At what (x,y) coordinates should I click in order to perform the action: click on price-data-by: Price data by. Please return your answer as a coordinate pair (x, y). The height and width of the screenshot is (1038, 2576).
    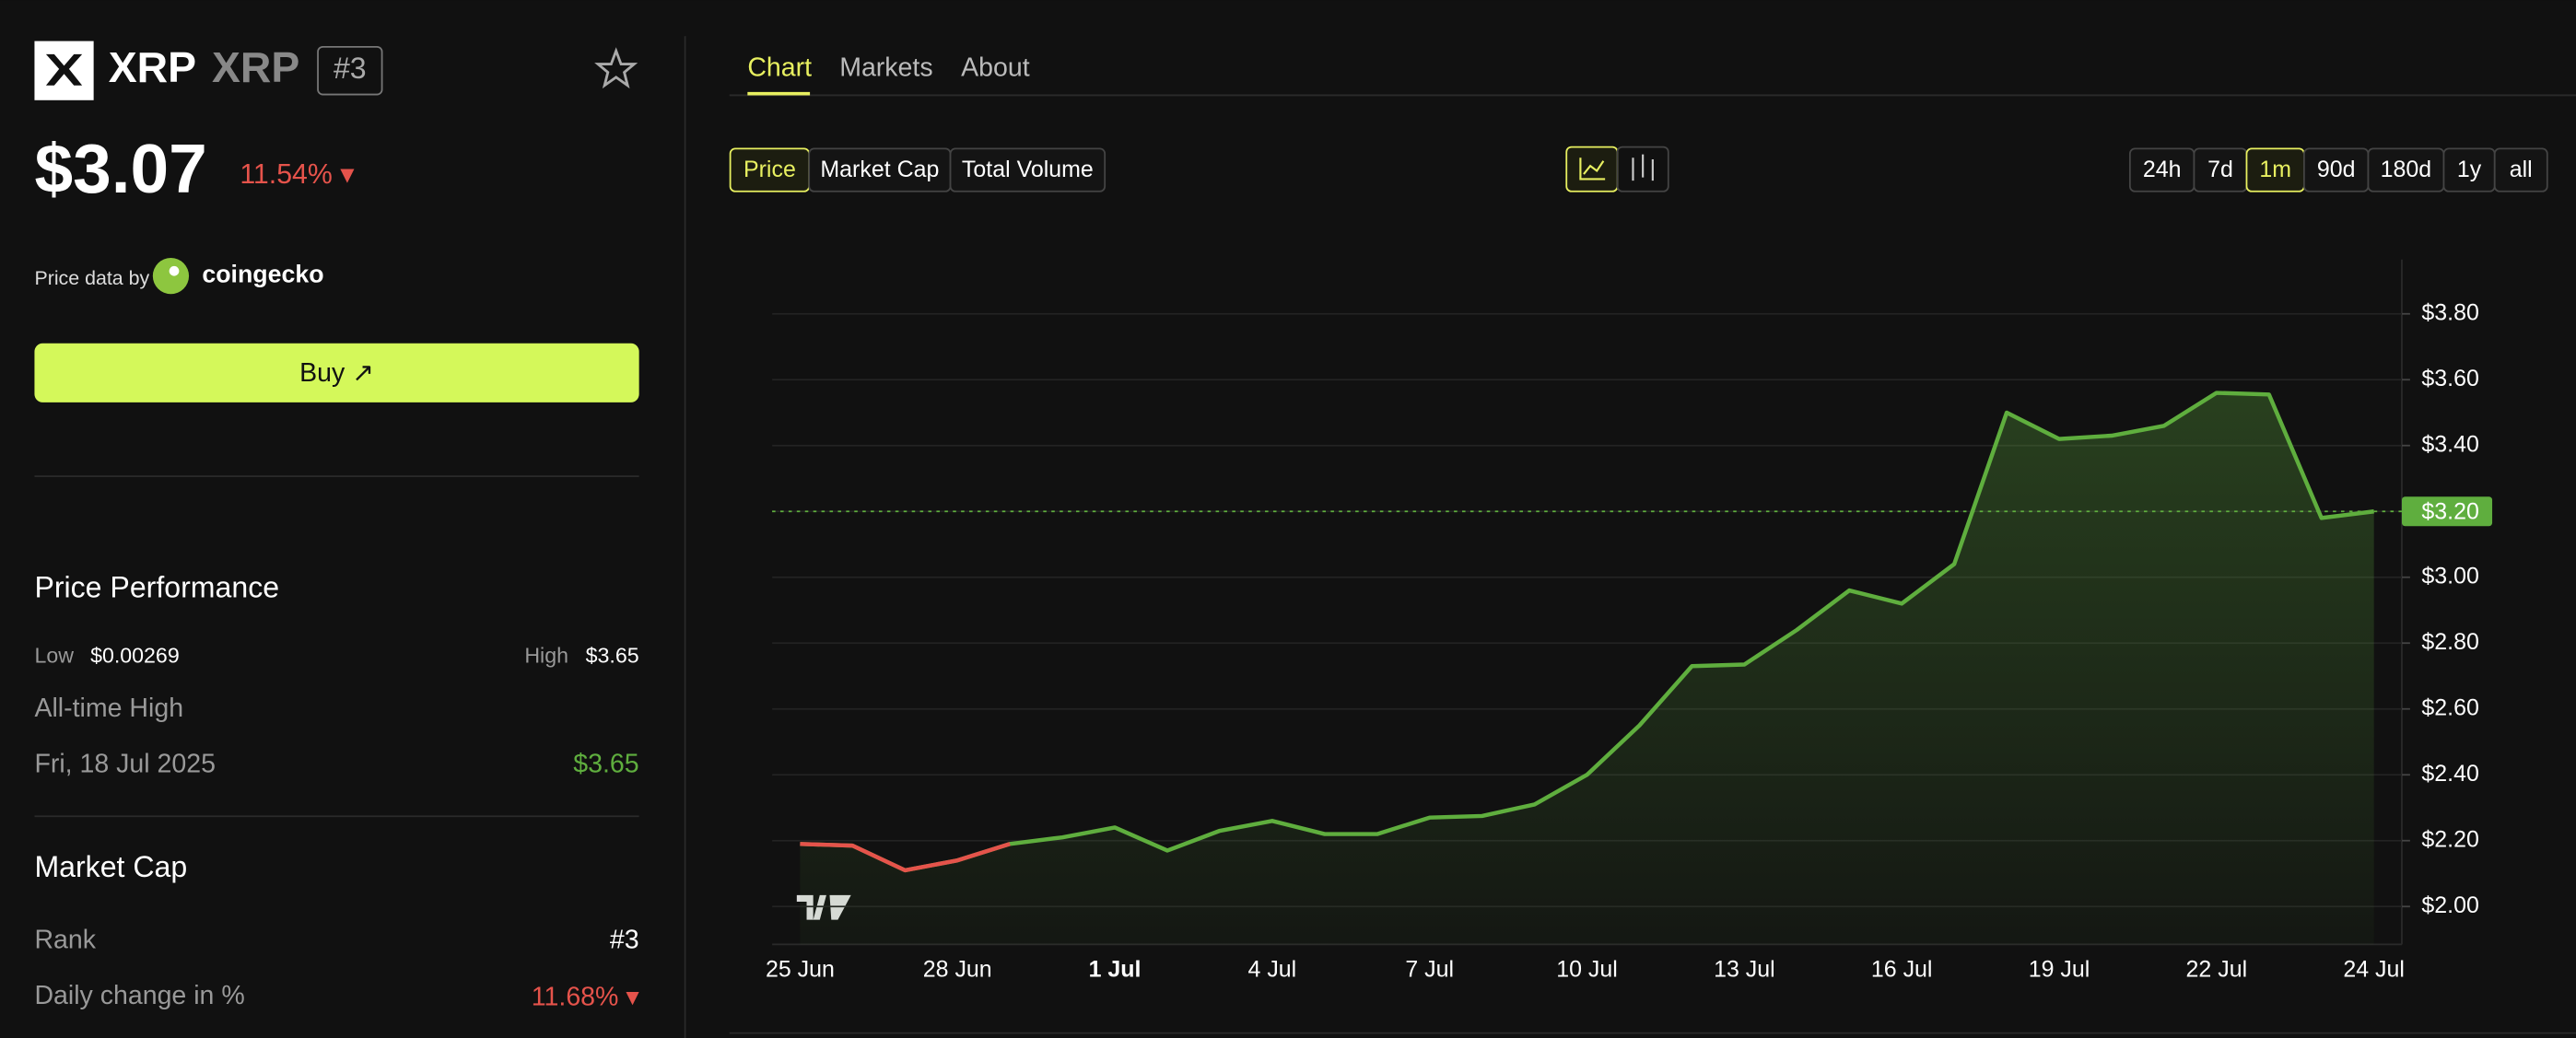
    Looking at the image, I should click on (91, 278).